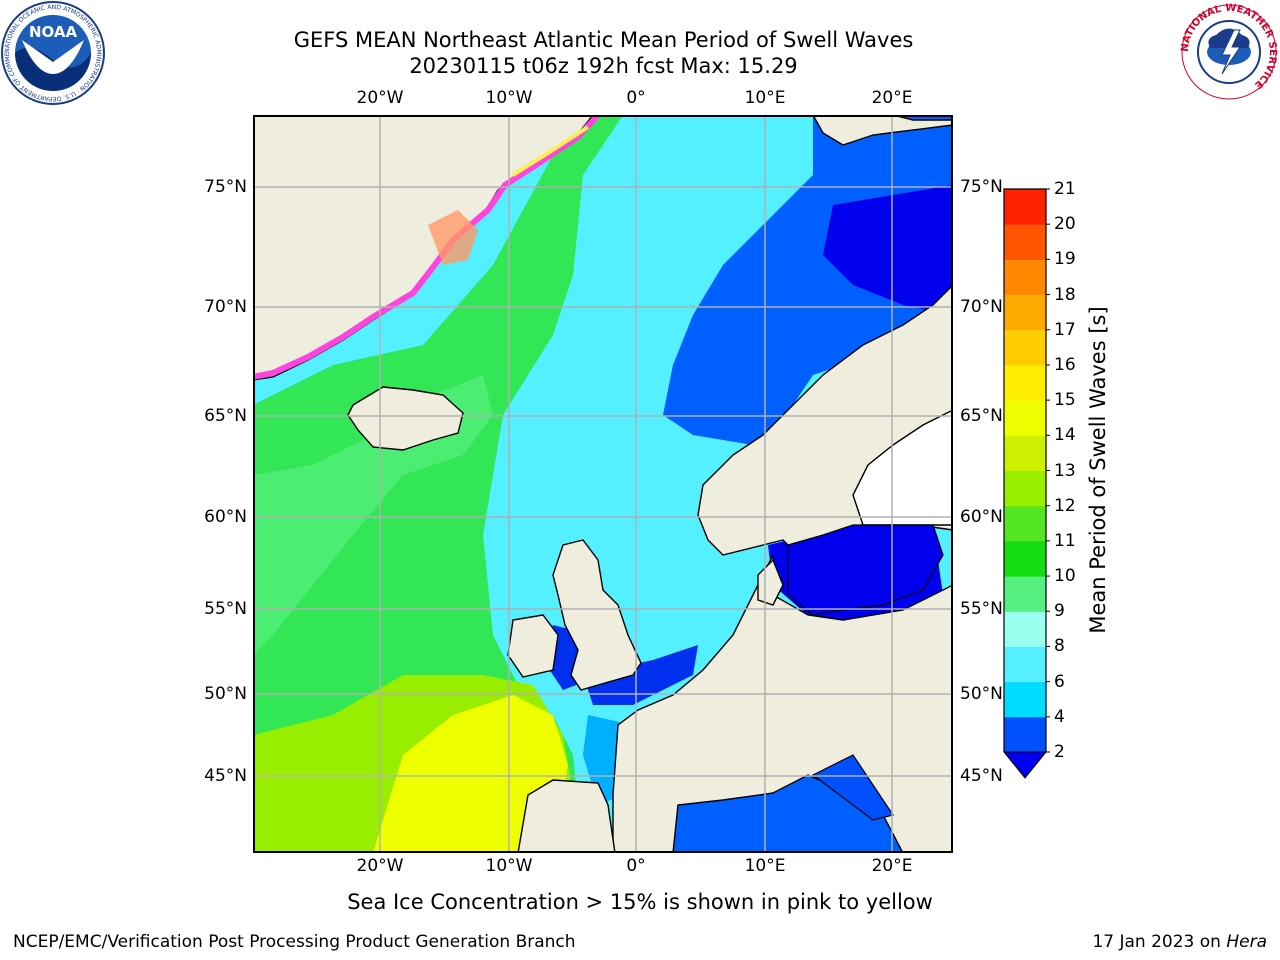 The width and height of the screenshot is (1280, 960). Describe the element at coordinates (1059, 681) in the screenshot. I see `colorbar-tick-label-6: 6` at that location.